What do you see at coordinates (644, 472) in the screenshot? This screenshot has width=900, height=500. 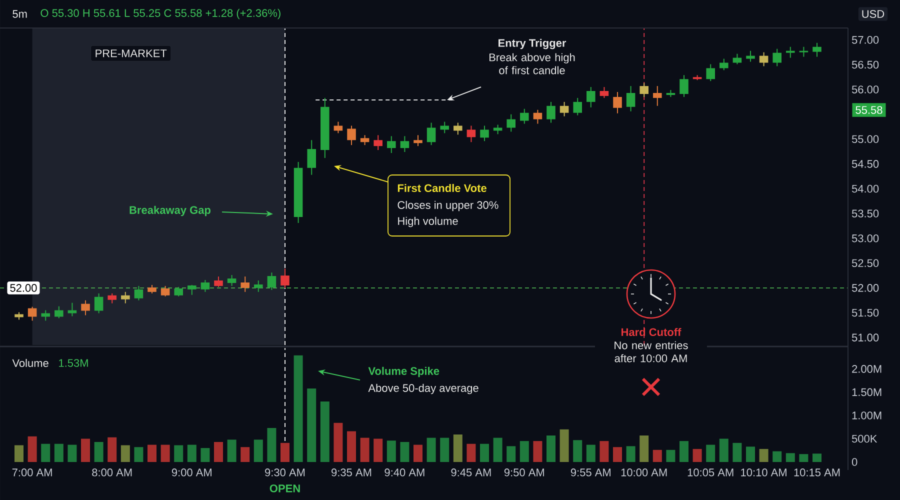 I see `x-tick-label: 10:00 AM` at bounding box center [644, 472].